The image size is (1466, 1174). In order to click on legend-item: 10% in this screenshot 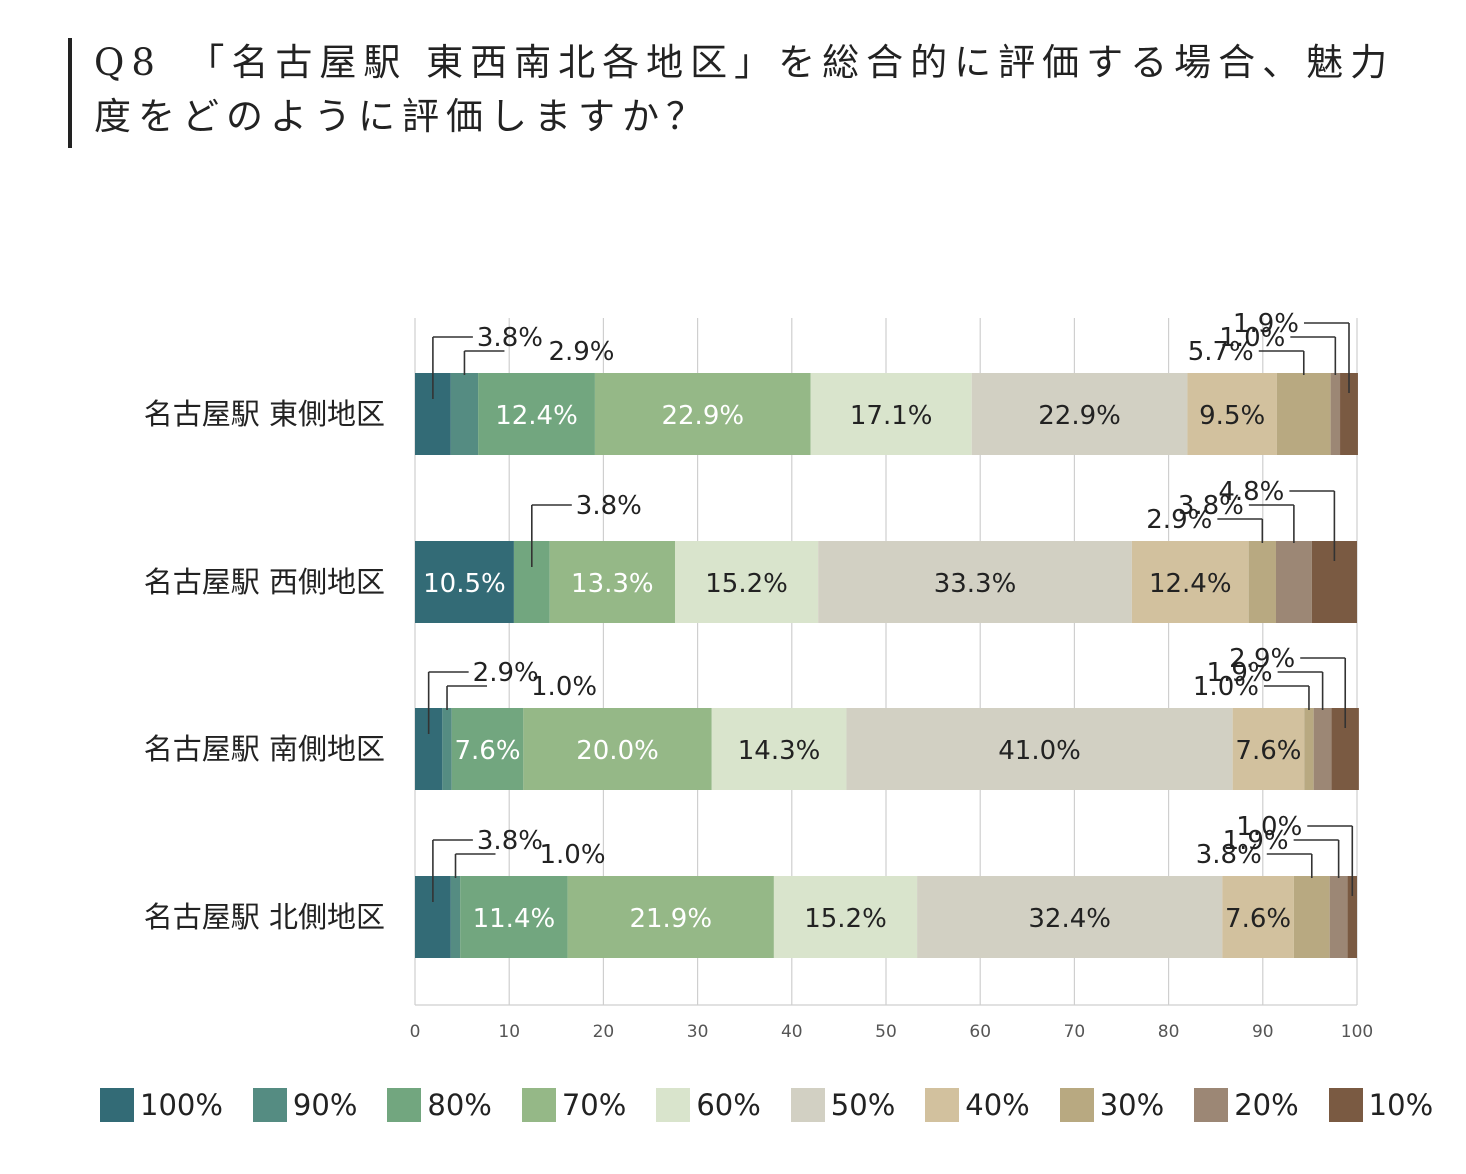, I will do `click(1381, 1105)`.